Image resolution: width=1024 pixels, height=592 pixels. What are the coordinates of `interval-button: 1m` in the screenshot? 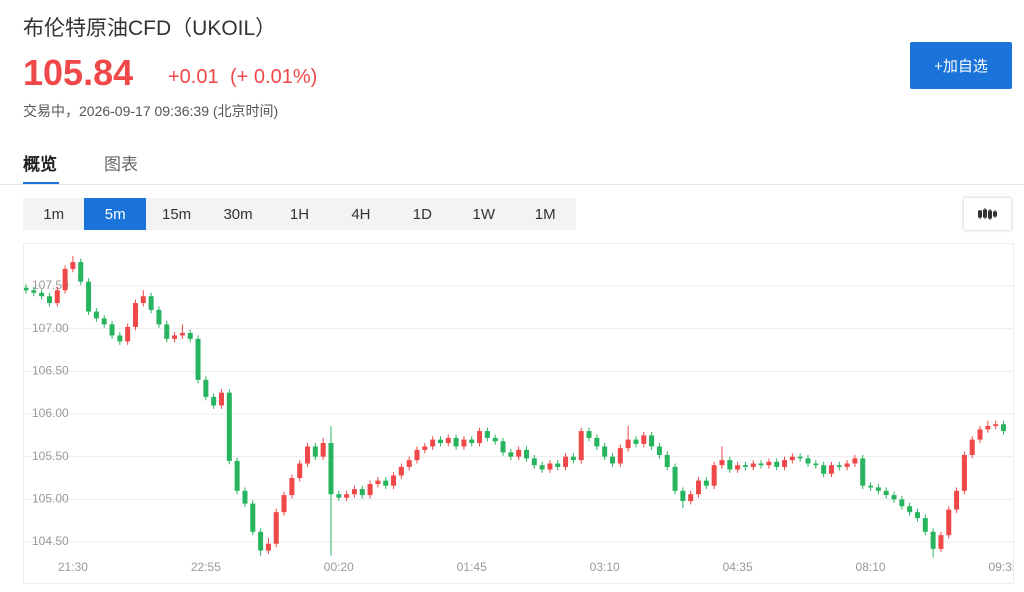 It's located at (54, 214).